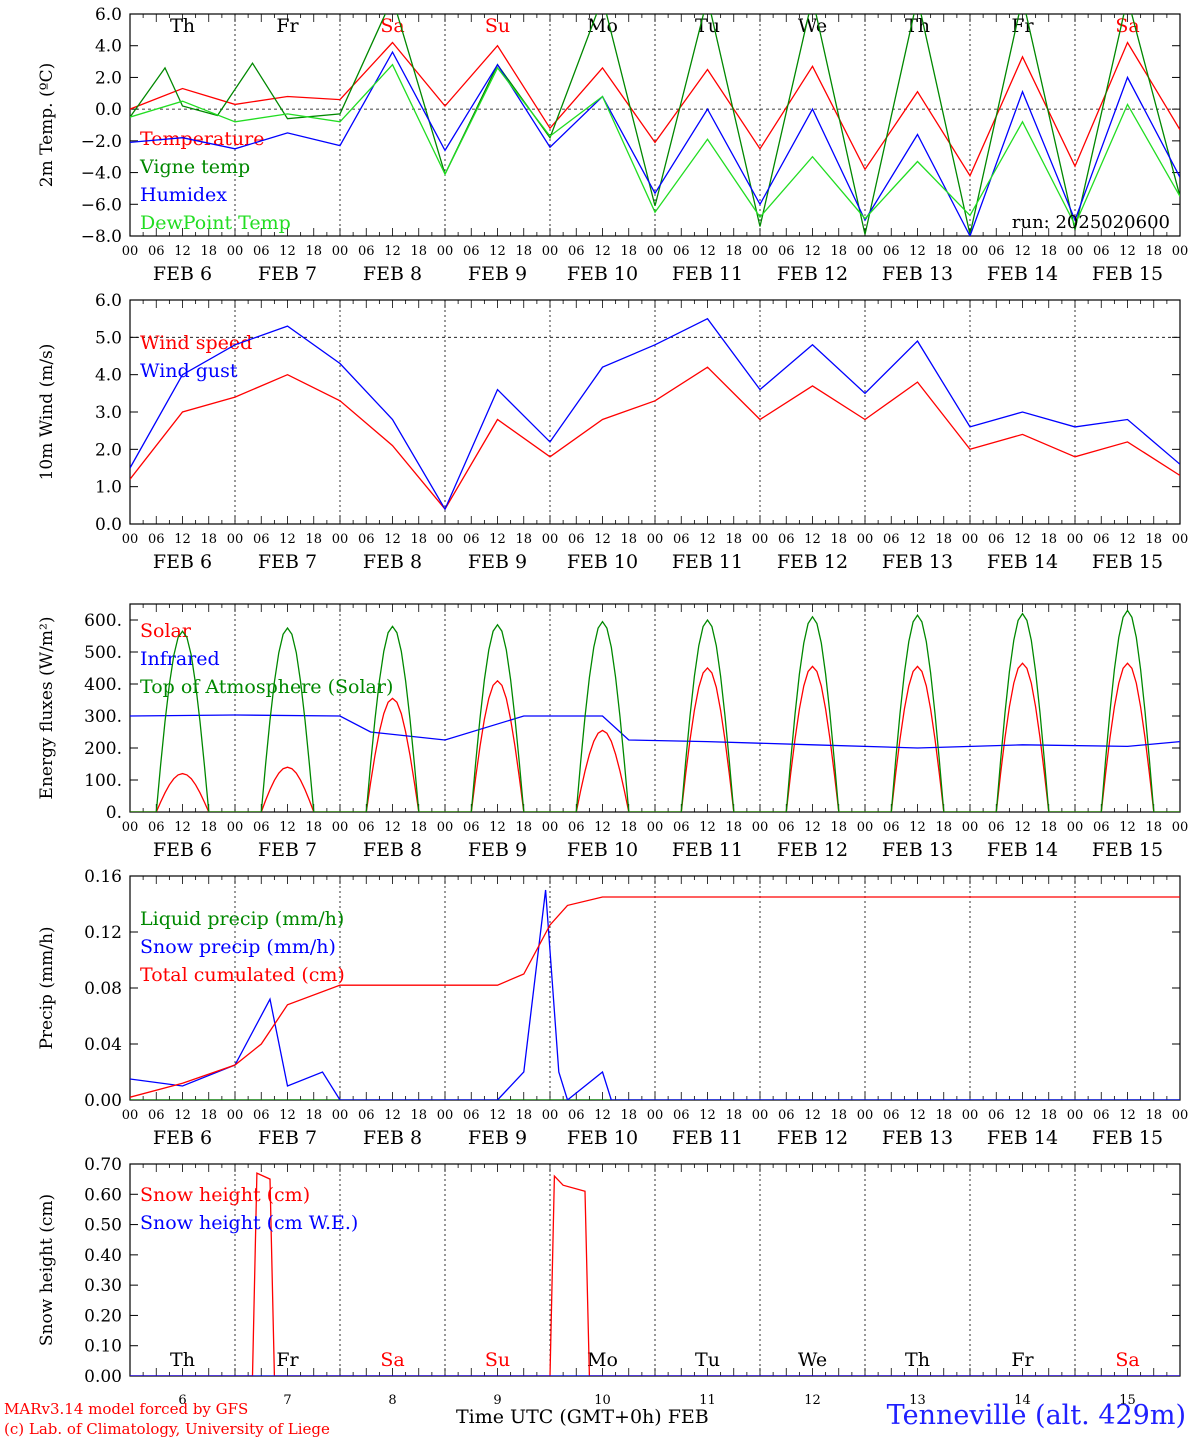 This screenshot has width=1194, height=1440. I want to click on y-tick-label: −8.0, so click(101, 237).